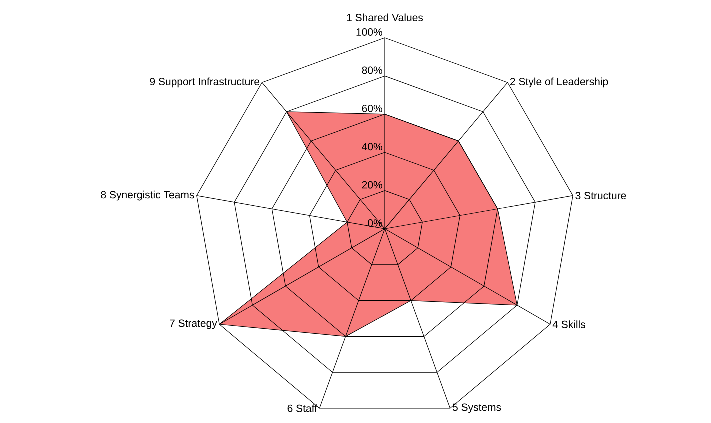 This screenshot has height=423, width=711. I want to click on spoke-label: 5 Systems, so click(477, 409).